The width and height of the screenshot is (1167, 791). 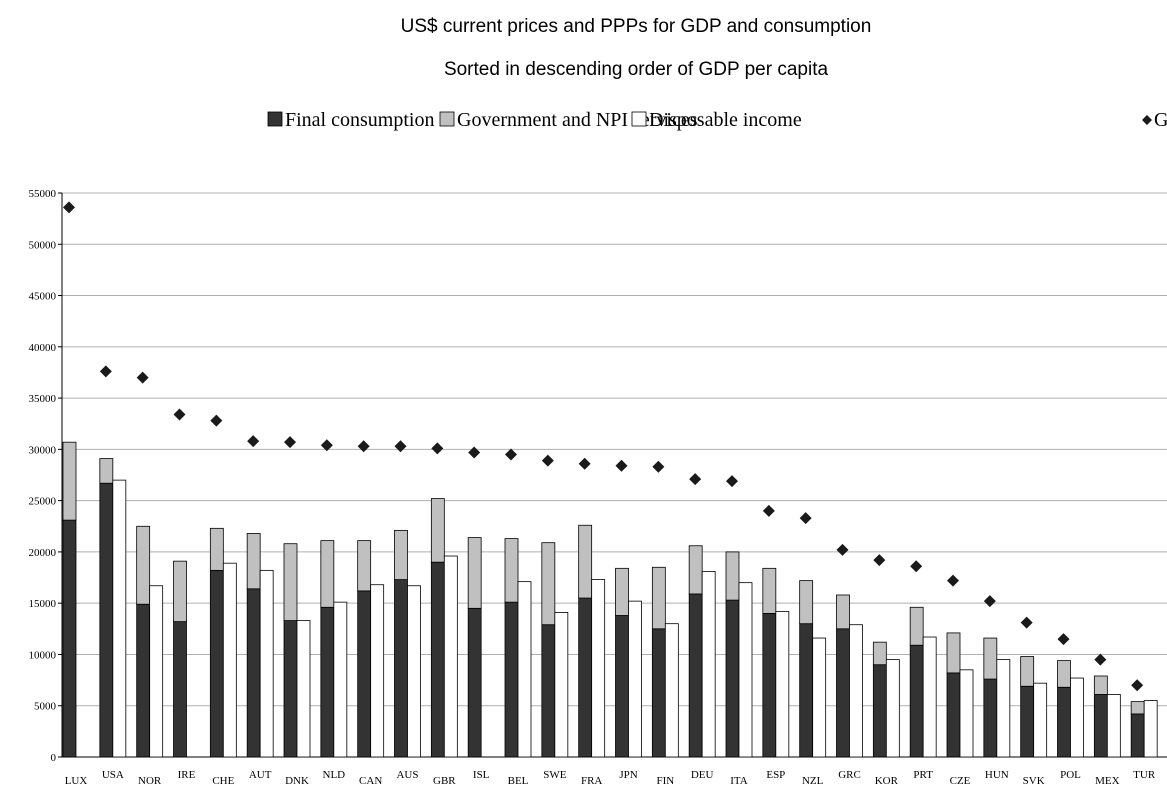 What do you see at coordinates (43, 297) in the screenshot?
I see `y-tick-label: 45000` at bounding box center [43, 297].